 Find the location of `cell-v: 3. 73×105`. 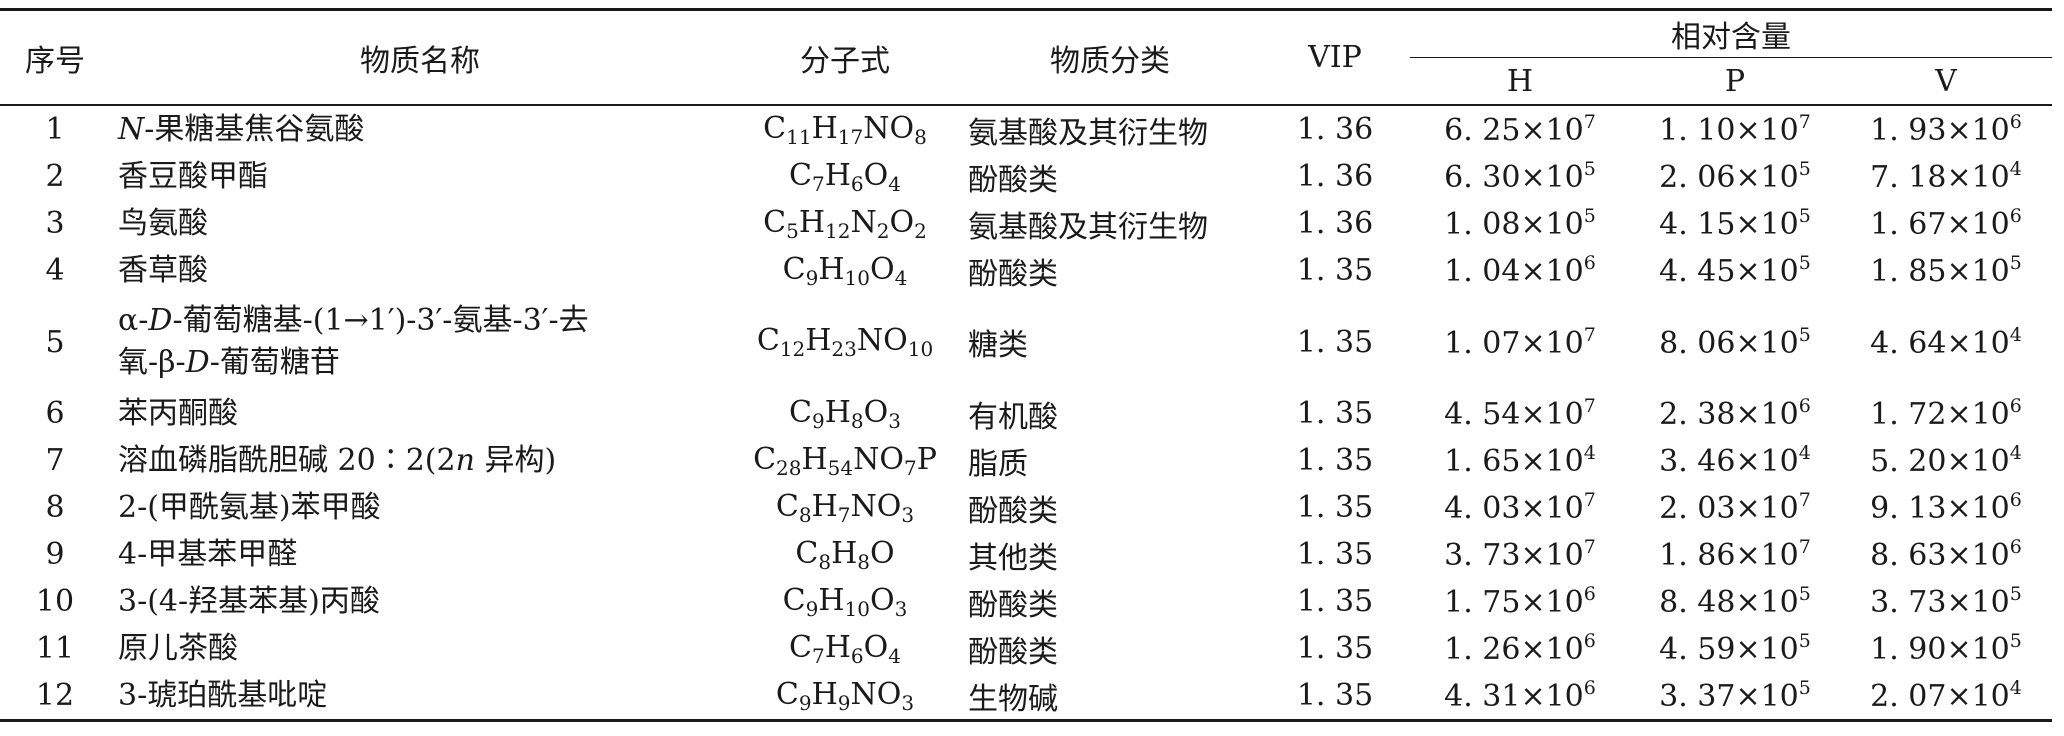

cell-v: 3. 73×105 is located at coordinates (1946, 601).